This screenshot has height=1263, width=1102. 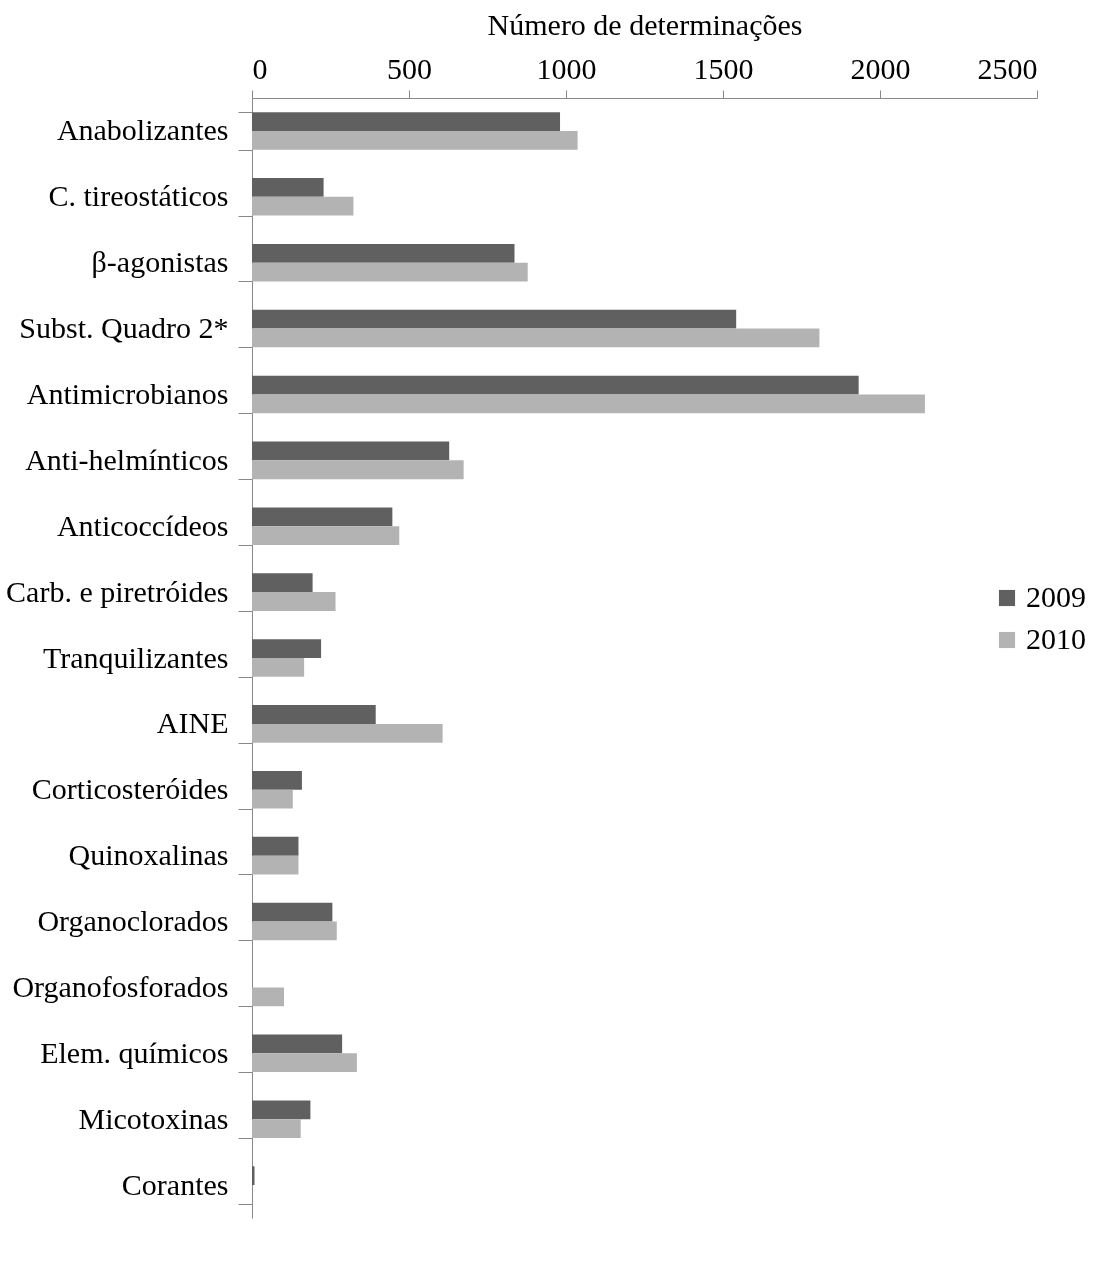 What do you see at coordinates (148, 855) in the screenshot?
I see `y-tick-label: Quinoxalinas` at bounding box center [148, 855].